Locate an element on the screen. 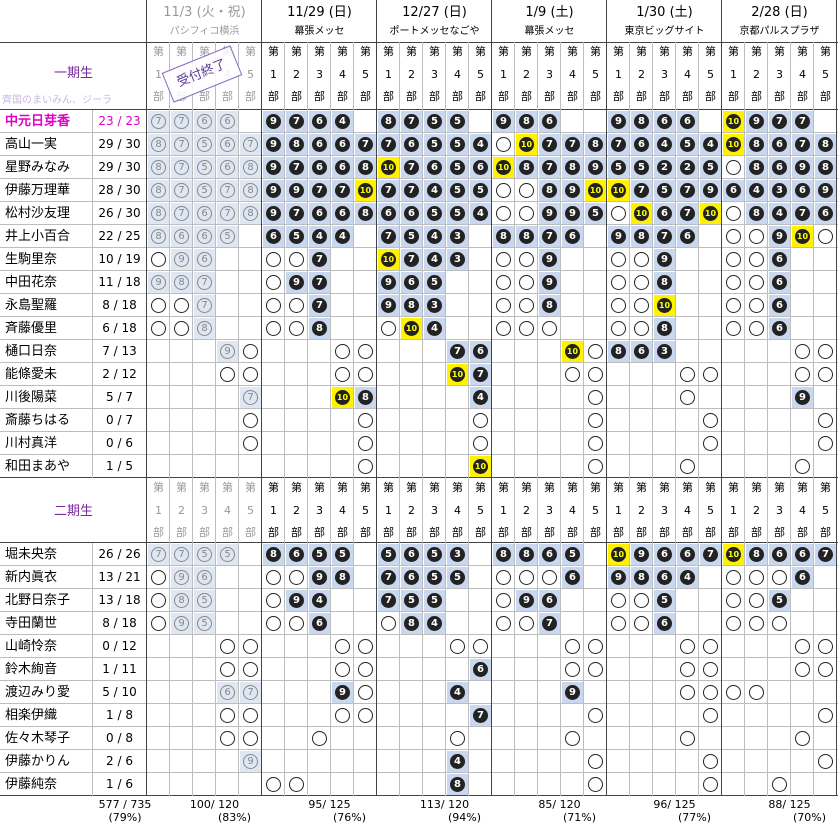 The height and width of the screenshot is (826, 838). member-name: 井上小百合 is located at coordinates (38, 236).